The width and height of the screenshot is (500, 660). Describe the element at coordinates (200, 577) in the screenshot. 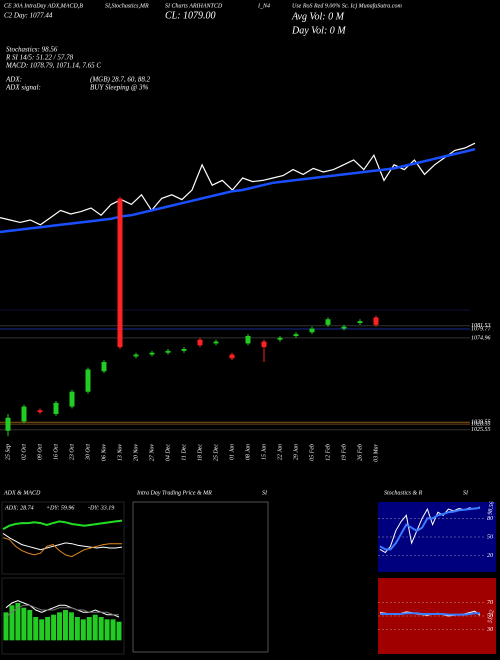

I see `intraday-frame` at that location.